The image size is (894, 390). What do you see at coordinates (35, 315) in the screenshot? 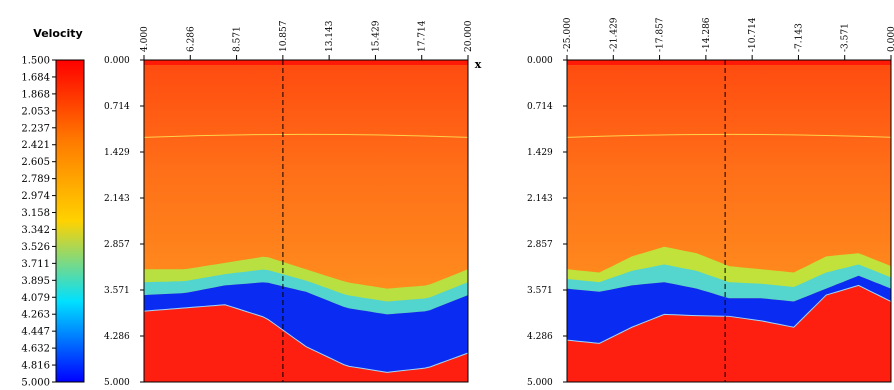
I see `colorbar-tick-label: 4.263` at bounding box center [35, 315].